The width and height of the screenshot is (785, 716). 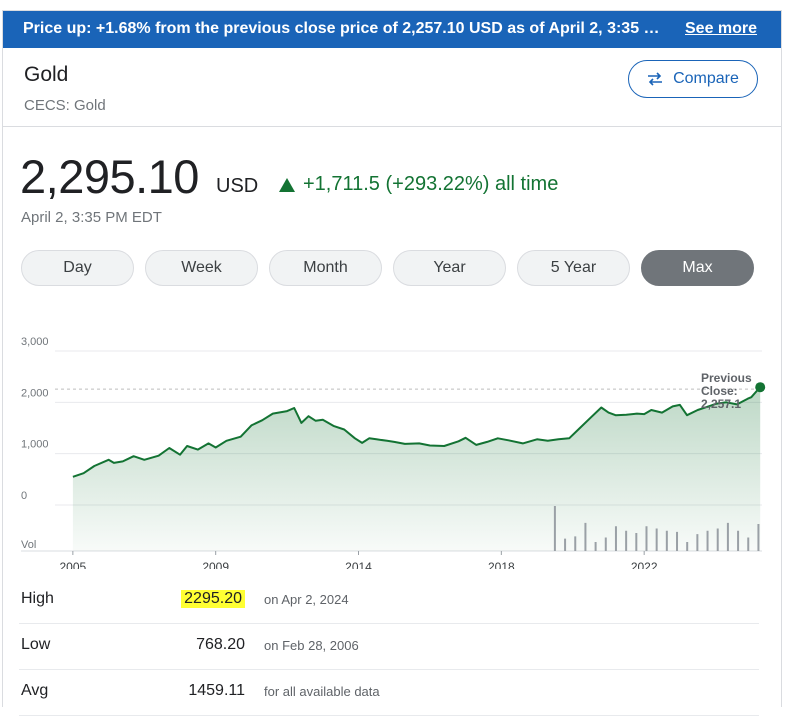 What do you see at coordinates (655, 79) in the screenshot?
I see `swap-arrows-icon` at bounding box center [655, 79].